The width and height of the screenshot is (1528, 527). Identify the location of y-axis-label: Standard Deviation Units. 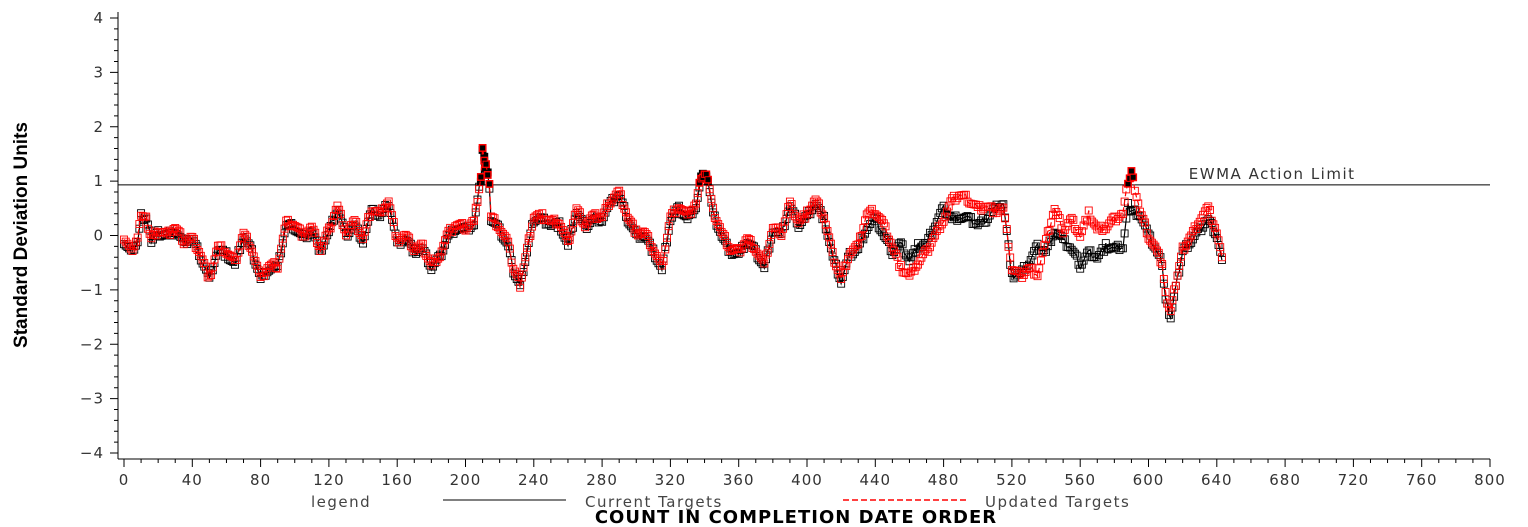
(21, 235).